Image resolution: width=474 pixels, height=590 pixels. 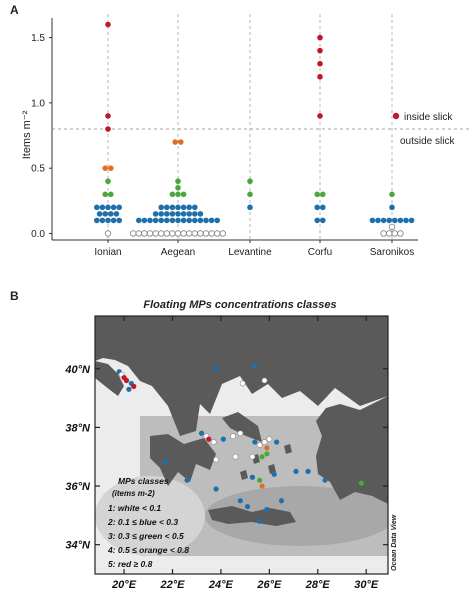 I want to click on category-label: Levantine, so click(x=250, y=252).